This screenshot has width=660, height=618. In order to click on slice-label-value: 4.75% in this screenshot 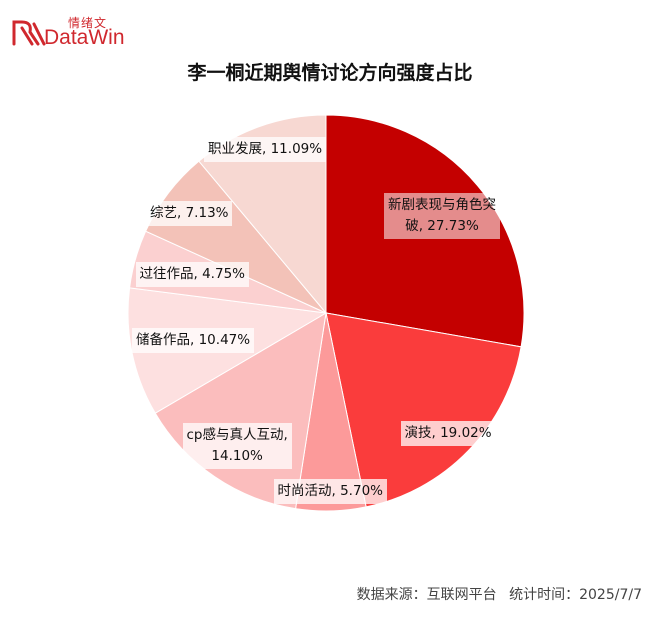, I will do `click(223, 273)`.